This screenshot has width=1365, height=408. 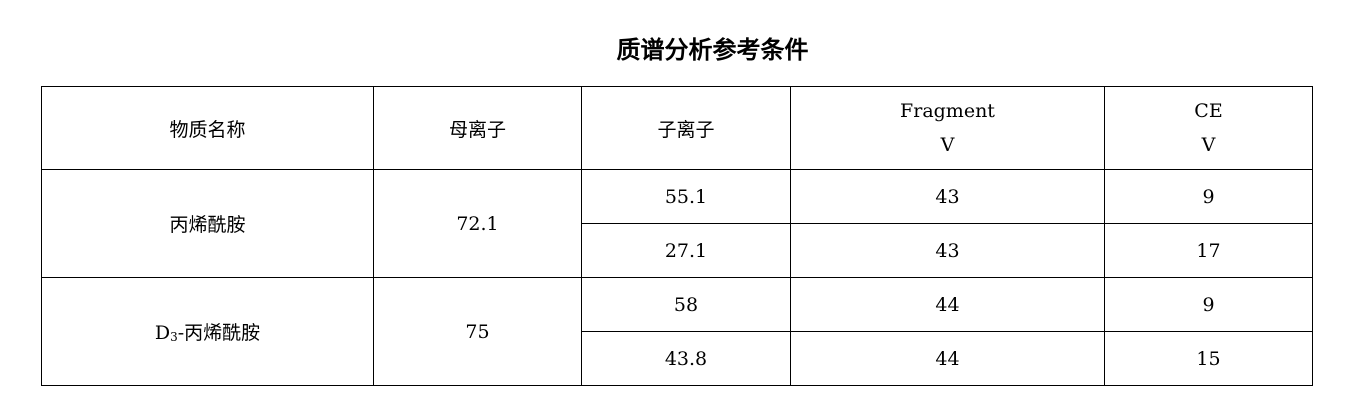 I want to click on name-prefix: D, so click(x=162, y=333).